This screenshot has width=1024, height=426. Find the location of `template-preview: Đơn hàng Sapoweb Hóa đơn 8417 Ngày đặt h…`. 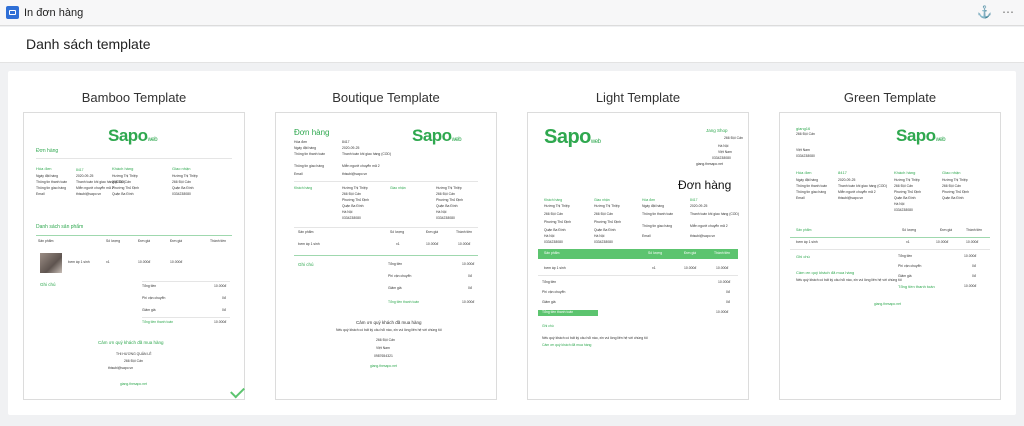

template-preview: Đơn hàng Sapoweb Hóa đơn 8417 Ngày đặt h… is located at coordinates (386, 256).